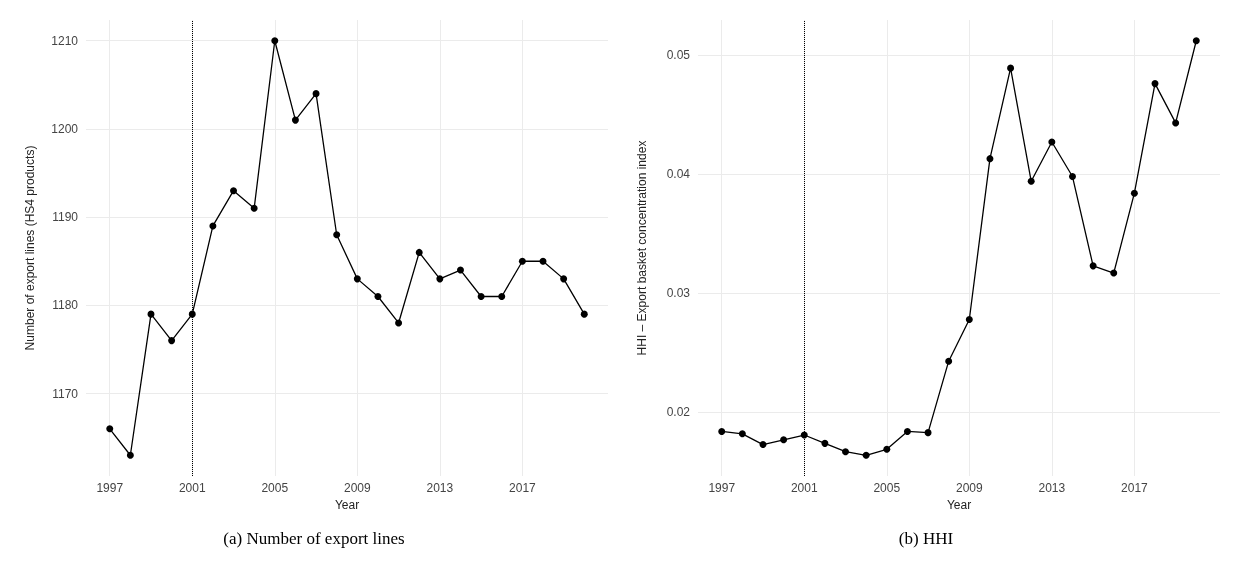  Describe the element at coordinates (678, 412) in the screenshot. I see `y-tick-label: 0.02` at that location.